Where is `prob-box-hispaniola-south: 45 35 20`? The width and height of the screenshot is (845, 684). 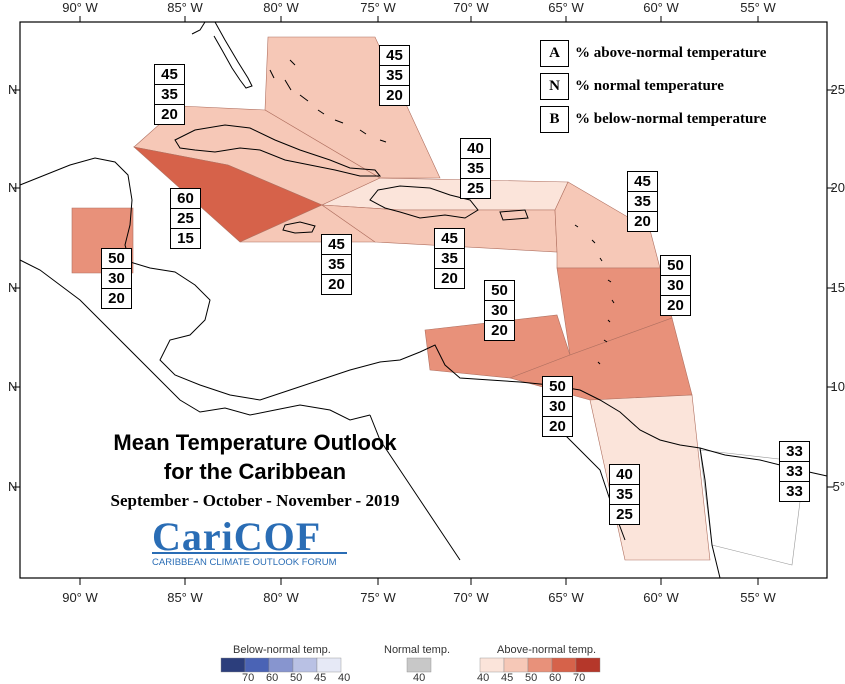 prob-box-hispaniola-south: 45 35 20 is located at coordinates (449, 258).